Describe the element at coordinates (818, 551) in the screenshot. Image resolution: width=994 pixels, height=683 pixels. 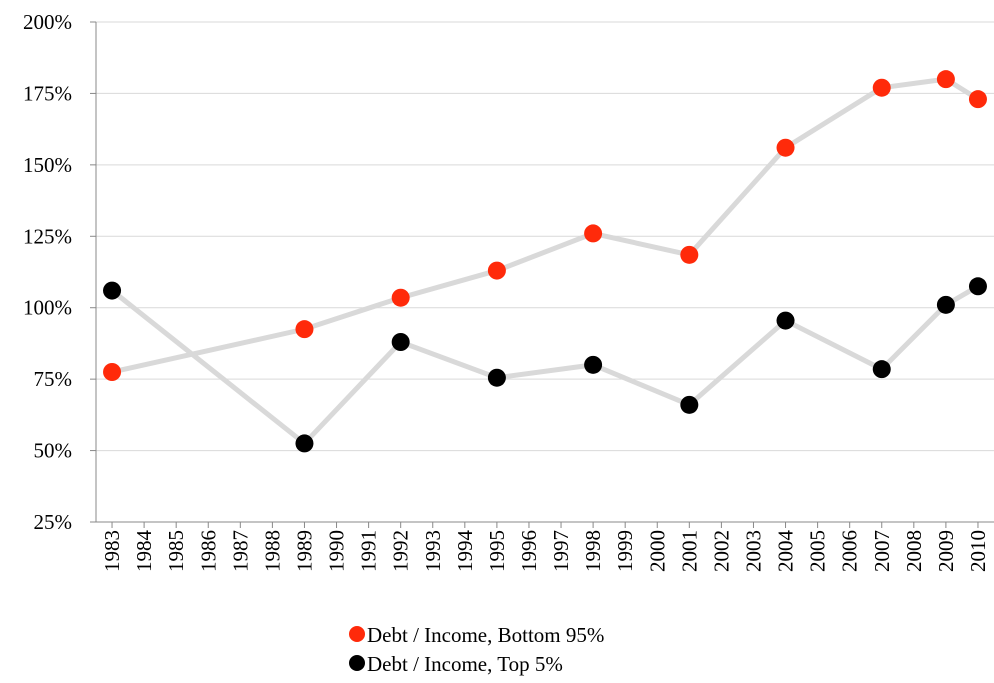
I see `x-tick-label: 2005` at that location.